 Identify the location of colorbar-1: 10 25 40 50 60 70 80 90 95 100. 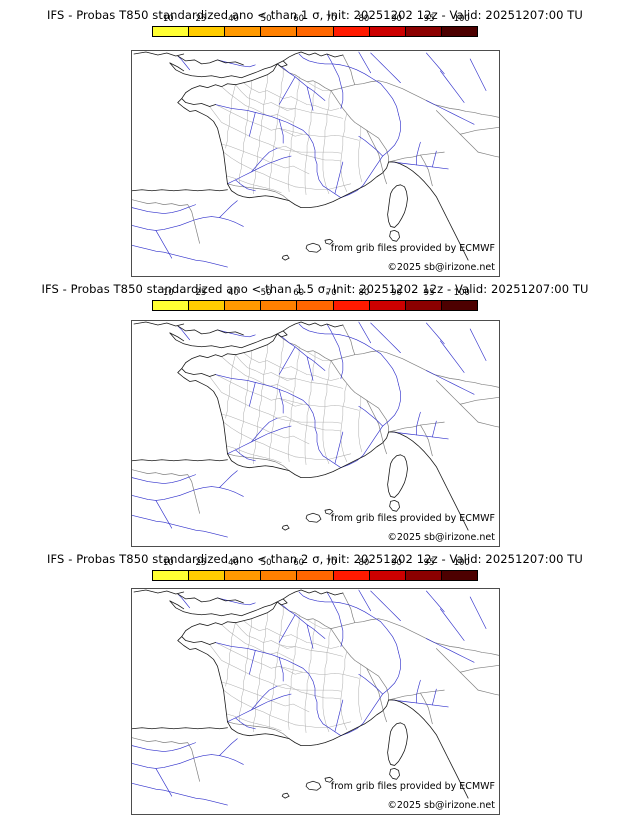
(315, 26).